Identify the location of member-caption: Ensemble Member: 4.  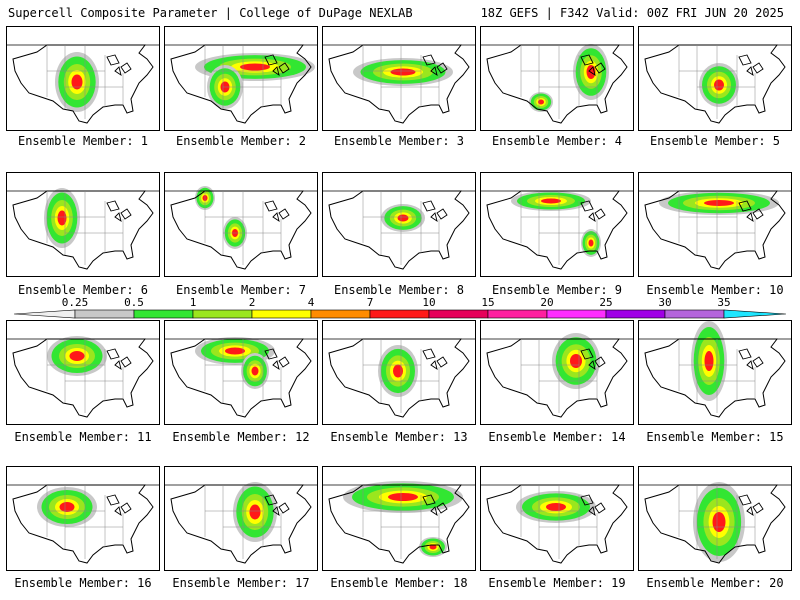
(557, 141).